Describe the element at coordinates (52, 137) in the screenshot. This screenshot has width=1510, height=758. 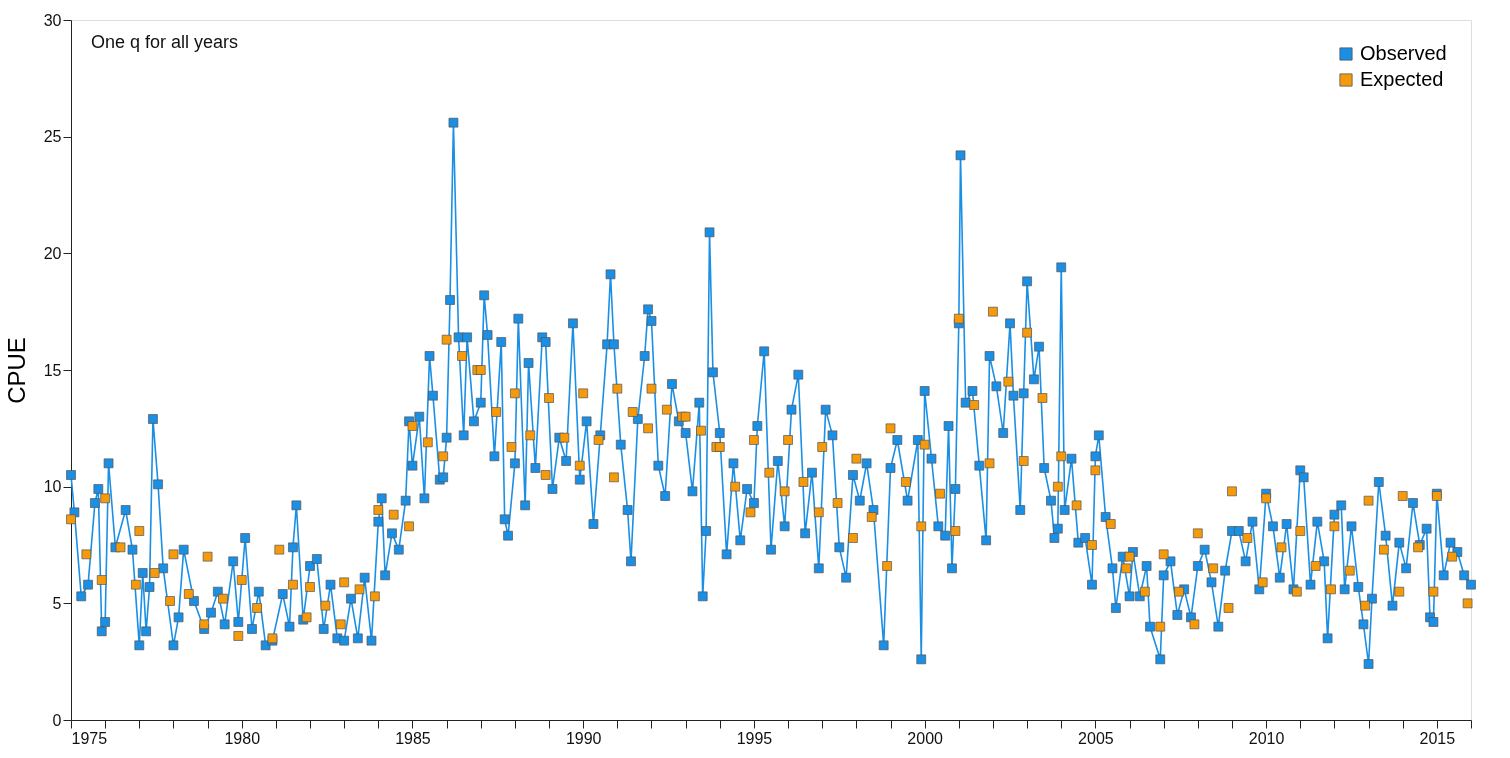
I see `y-tick-label: 25` at that location.